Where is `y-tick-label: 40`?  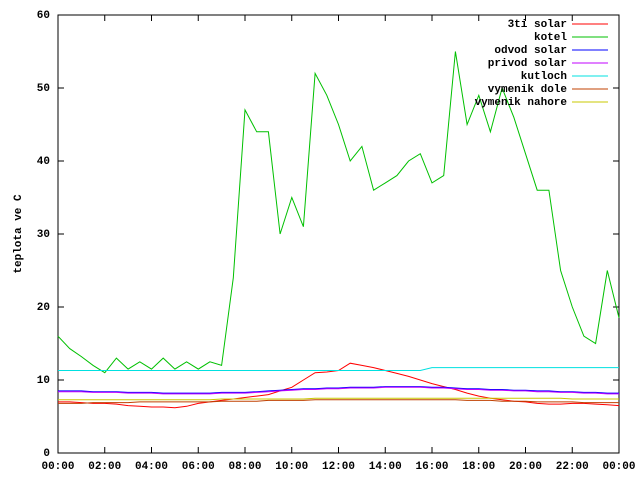 y-tick-label: 40 is located at coordinates (43, 162).